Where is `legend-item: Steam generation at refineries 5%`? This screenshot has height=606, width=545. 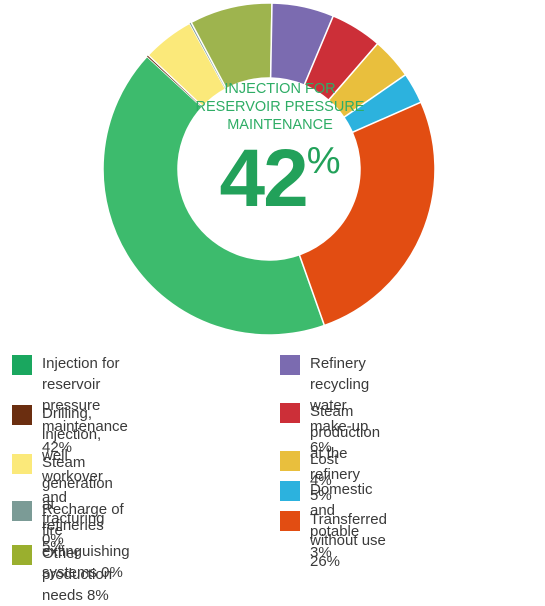 legend-item: Steam generation at refineries 5% is located at coordinates (62, 504).